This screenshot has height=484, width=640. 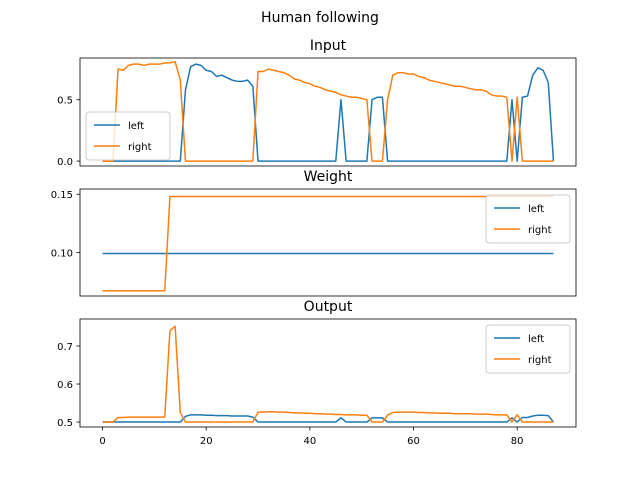 I want to click on y-tick-label: 0.10, so click(x=62, y=253).